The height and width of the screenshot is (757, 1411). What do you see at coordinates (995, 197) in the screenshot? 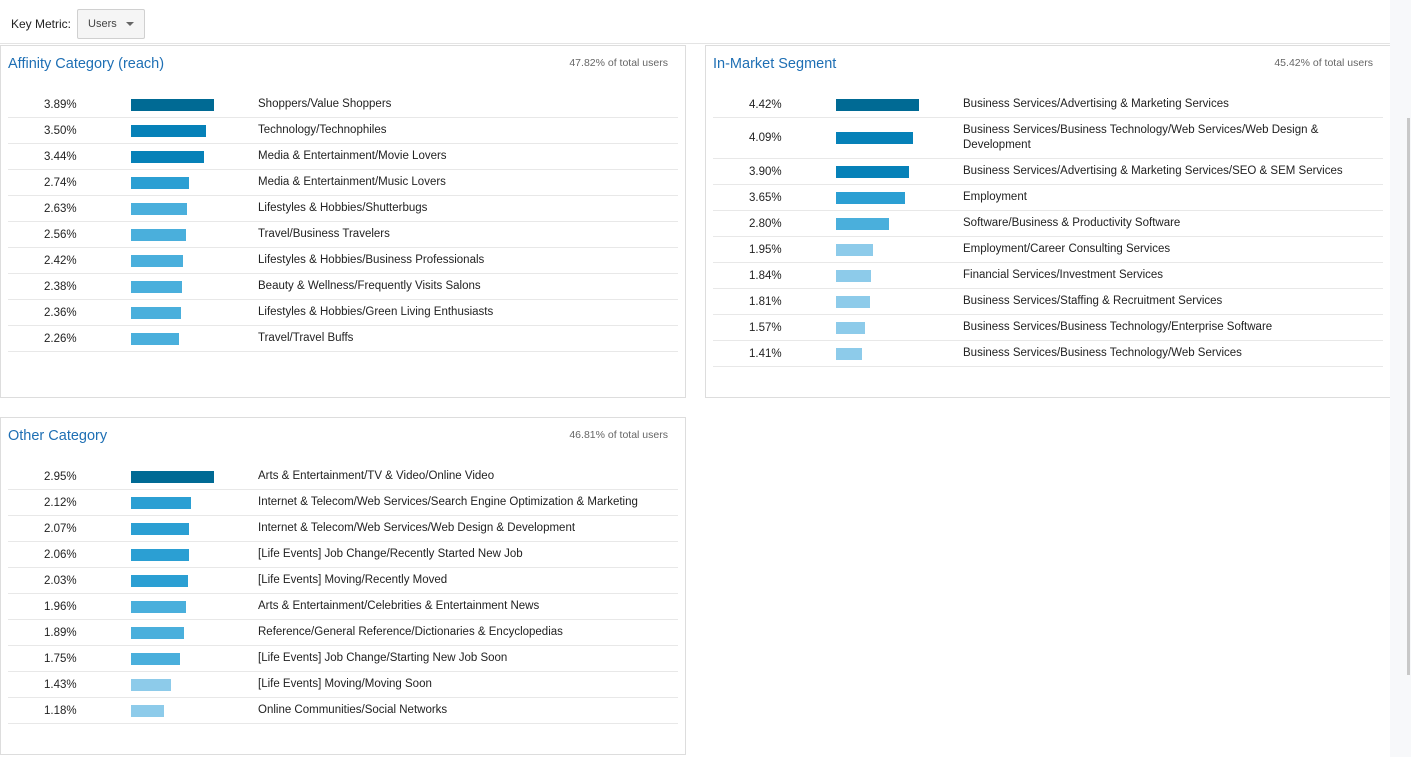
I see `segment-label: Employment` at bounding box center [995, 197].